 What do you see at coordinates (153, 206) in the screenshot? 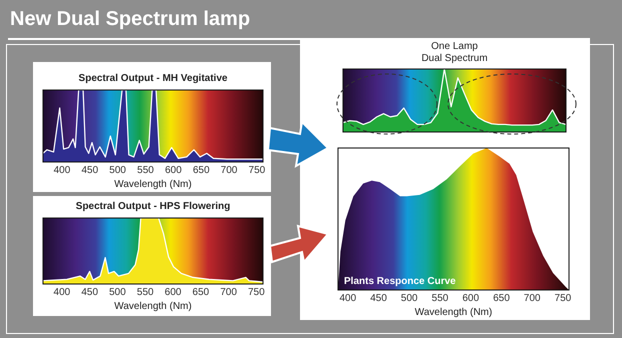
I see `chart-title: Spectral Output - HPS Flowering` at bounding box center [153, 206].